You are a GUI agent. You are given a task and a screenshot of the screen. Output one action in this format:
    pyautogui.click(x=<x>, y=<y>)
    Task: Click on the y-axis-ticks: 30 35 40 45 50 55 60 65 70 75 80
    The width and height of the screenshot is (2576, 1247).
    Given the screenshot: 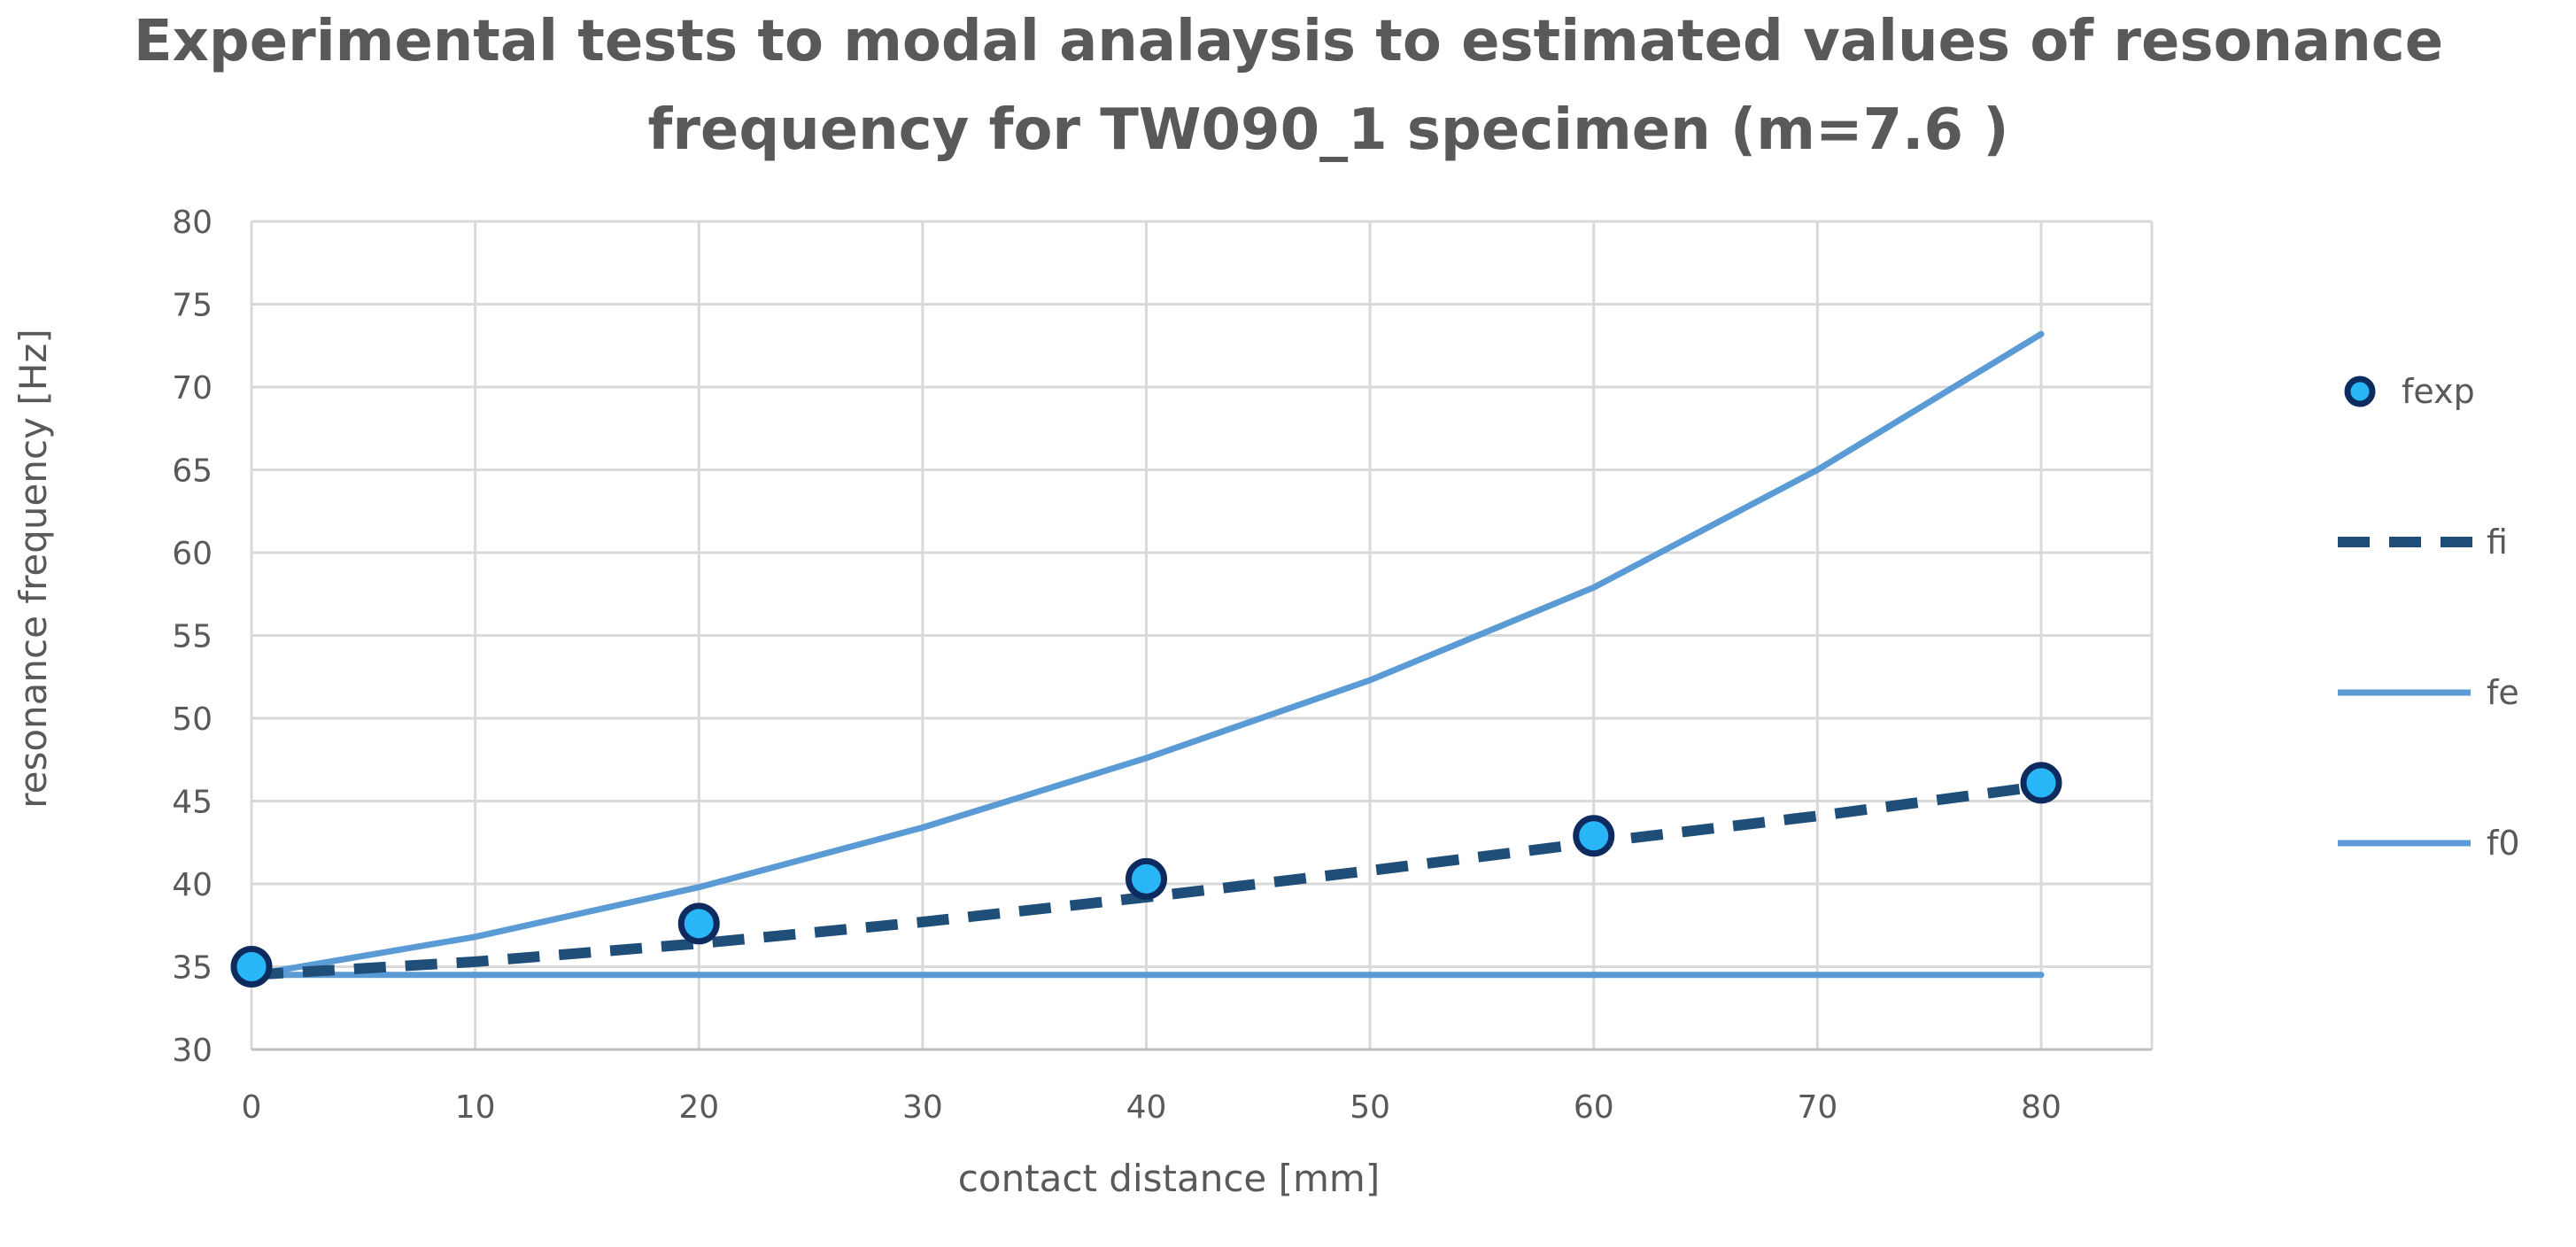 What is the action you would take?
    pyautogui.click(x=192, y=637)
    